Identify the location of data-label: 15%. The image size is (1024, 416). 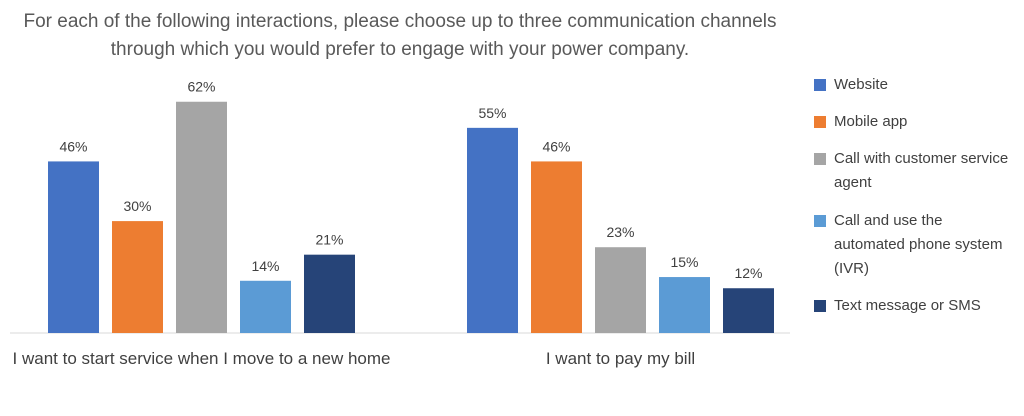
(684, 262).